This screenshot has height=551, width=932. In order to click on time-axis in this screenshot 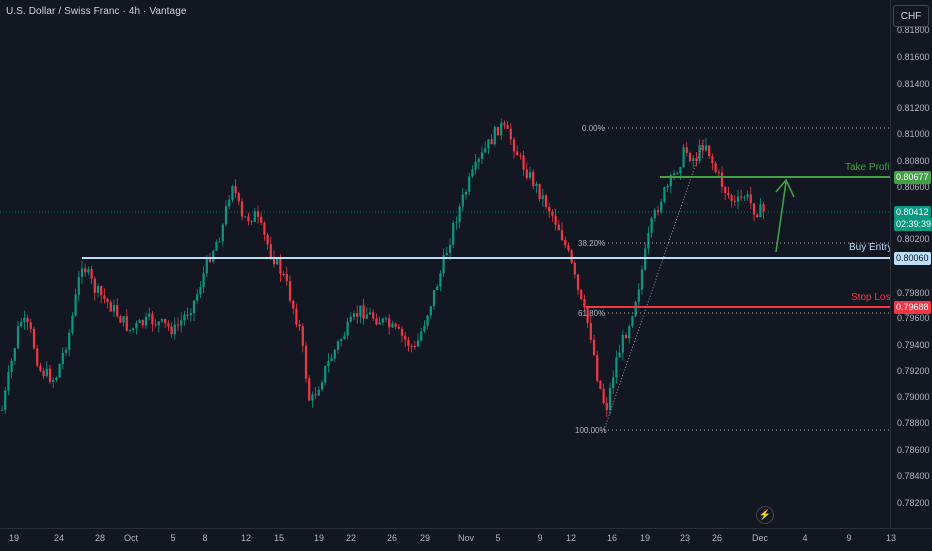, I will do `click(466, 539)`.